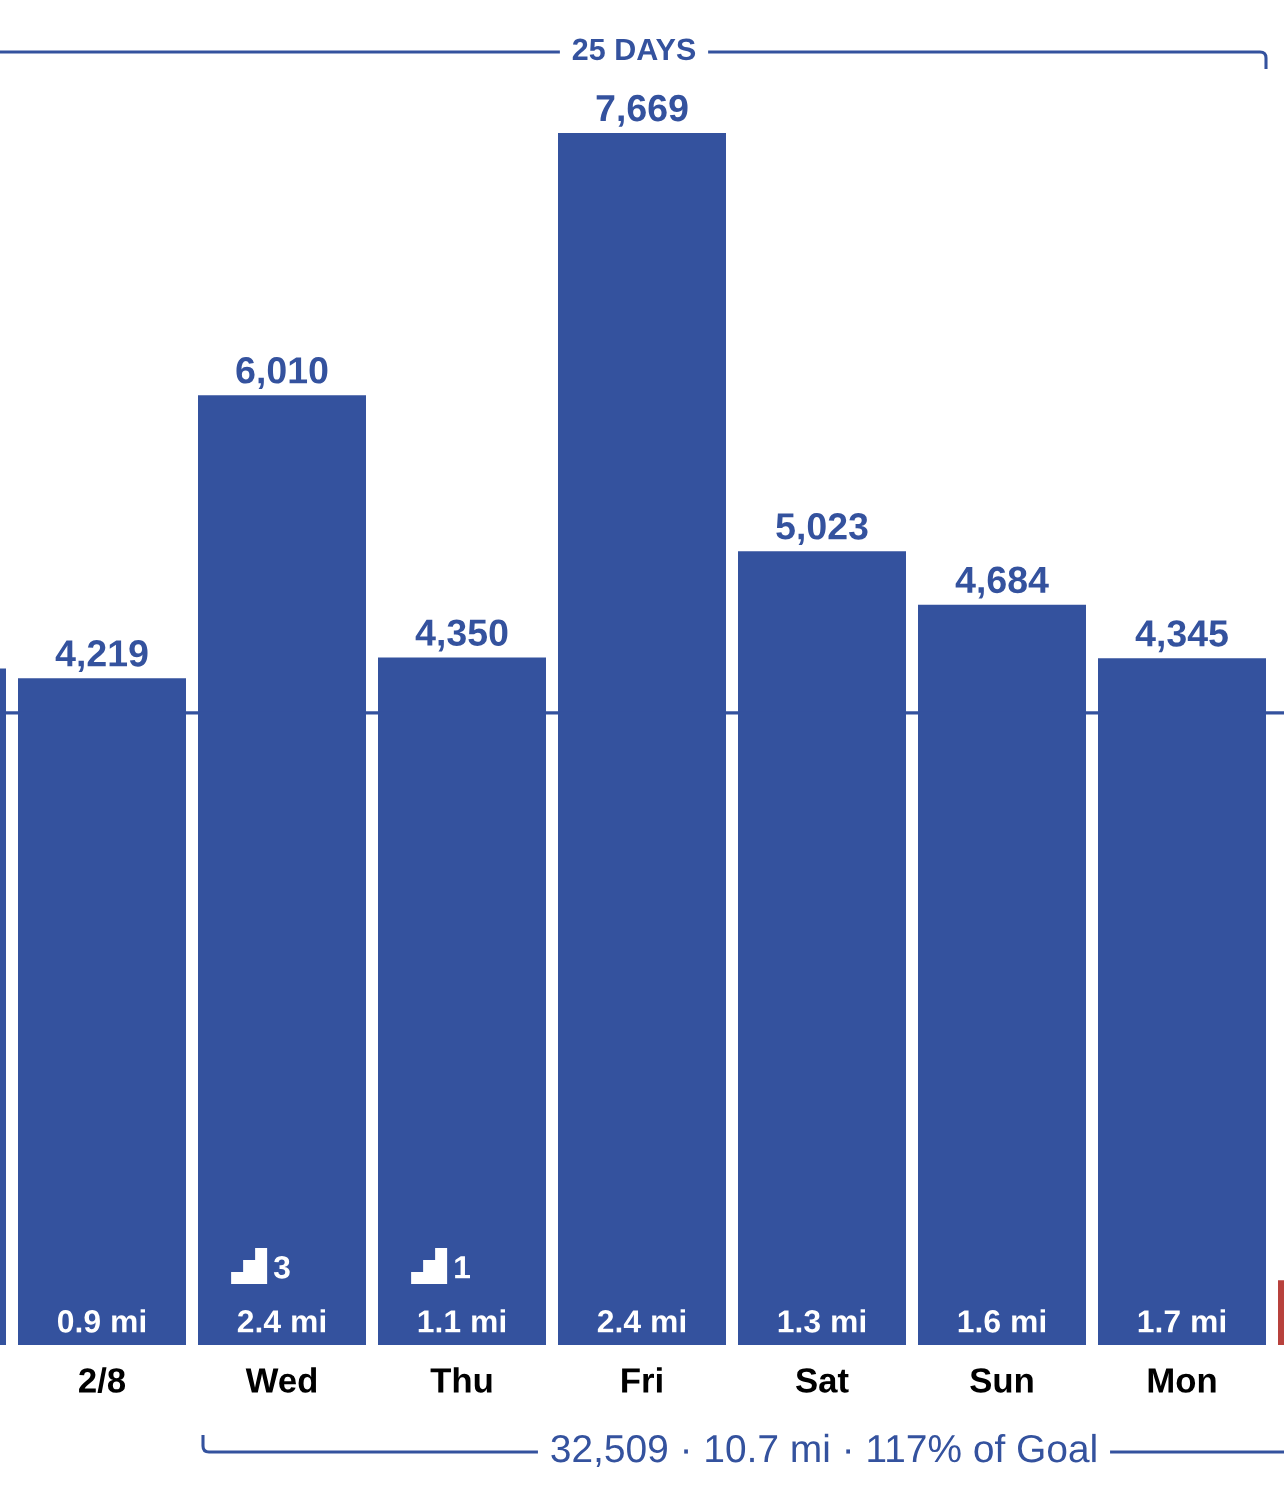 The width and height of the screenshot is (1284, 1492). Describe the element at coordinates (1002, 582) in the screenshot. I see `data-label: 4,684` at that location.